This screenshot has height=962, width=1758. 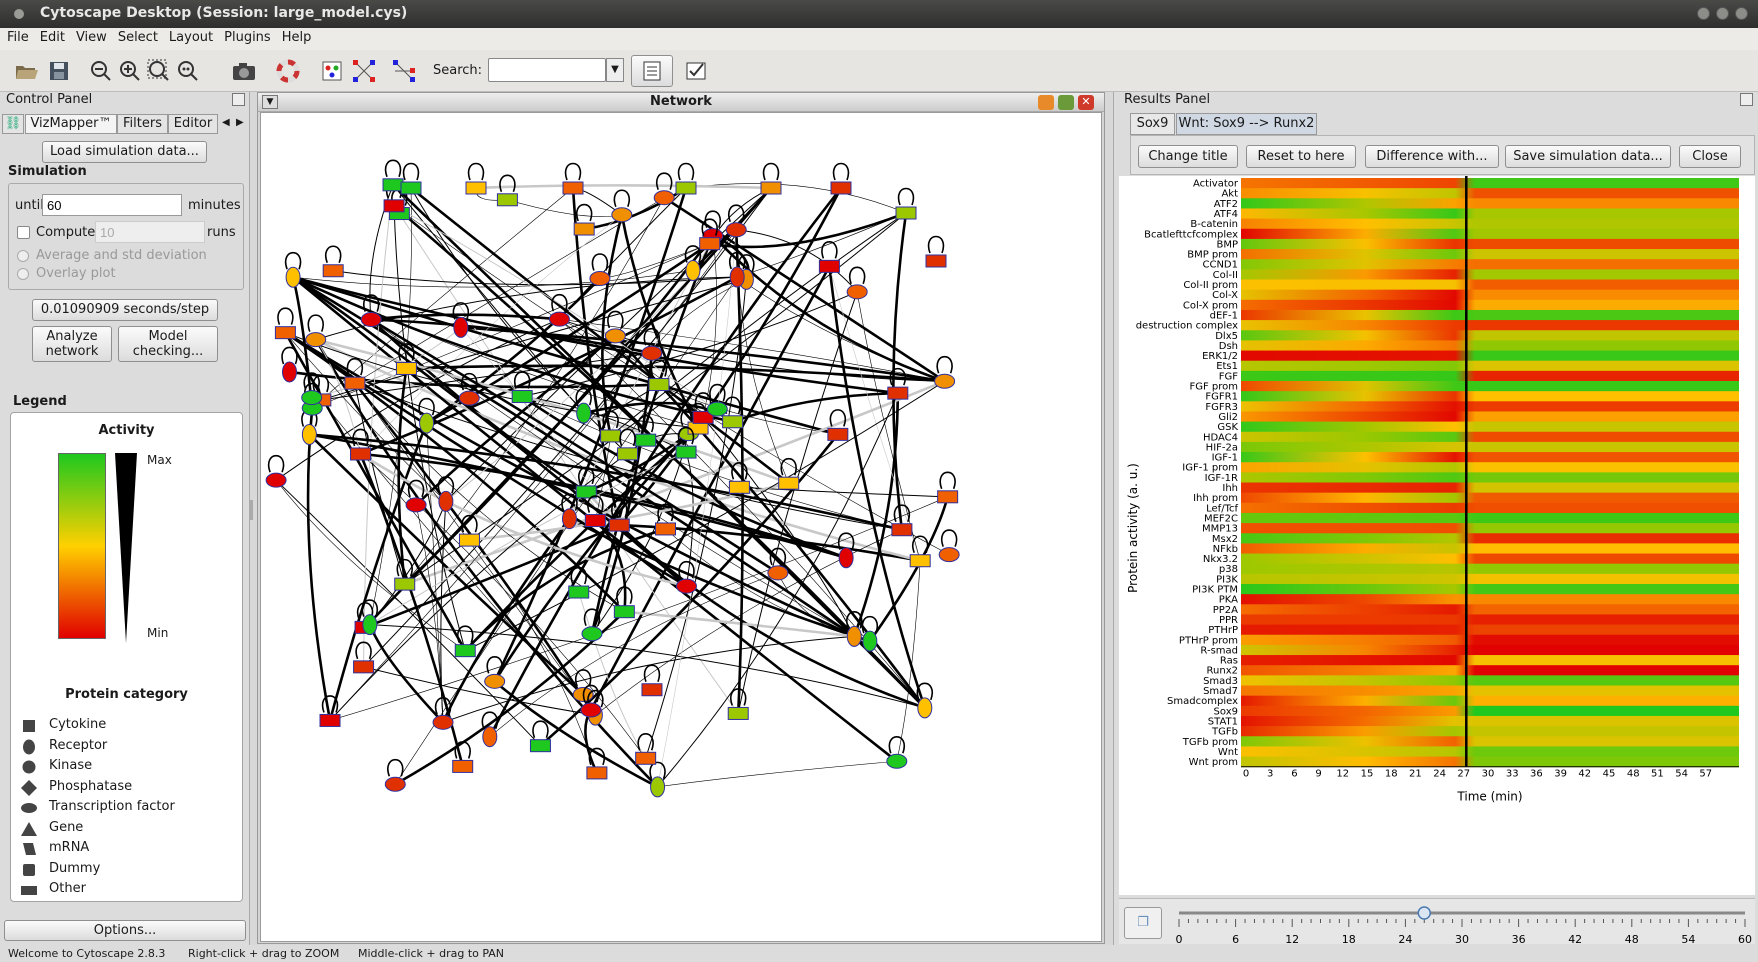 What do you see at coordinates (240, 122) in the screenshot?
I see `tab-scroll-right-icon: ▶` at bounding box center [240, 122].